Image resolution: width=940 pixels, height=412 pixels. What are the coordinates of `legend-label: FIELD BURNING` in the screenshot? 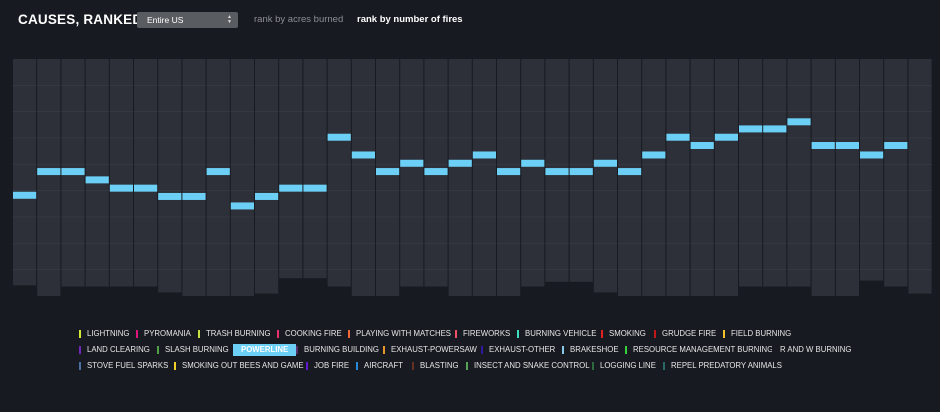 It's located at (761, 333).